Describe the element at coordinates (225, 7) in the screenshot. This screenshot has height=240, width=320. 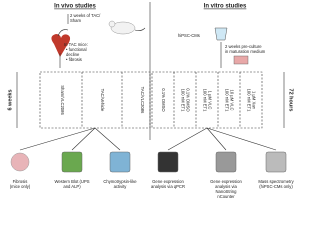
I see `section-title: In vitro studies` at that location.